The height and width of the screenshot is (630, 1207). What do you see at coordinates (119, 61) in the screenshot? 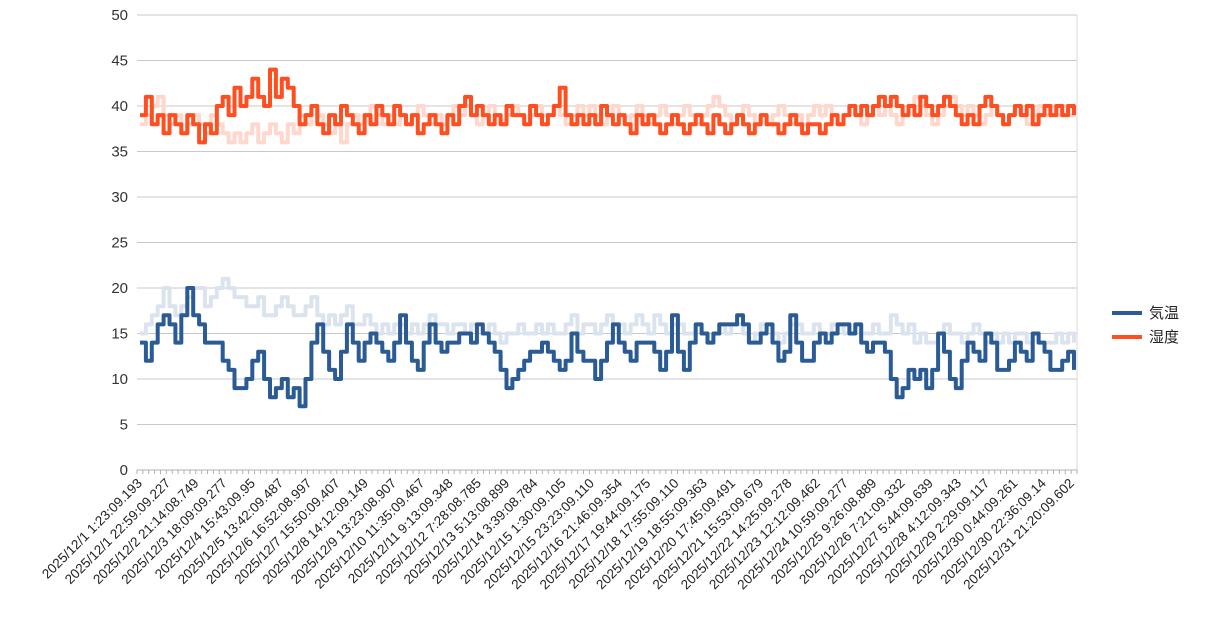
I see `y-tick-label: 45` at bounding box center [119, 61].